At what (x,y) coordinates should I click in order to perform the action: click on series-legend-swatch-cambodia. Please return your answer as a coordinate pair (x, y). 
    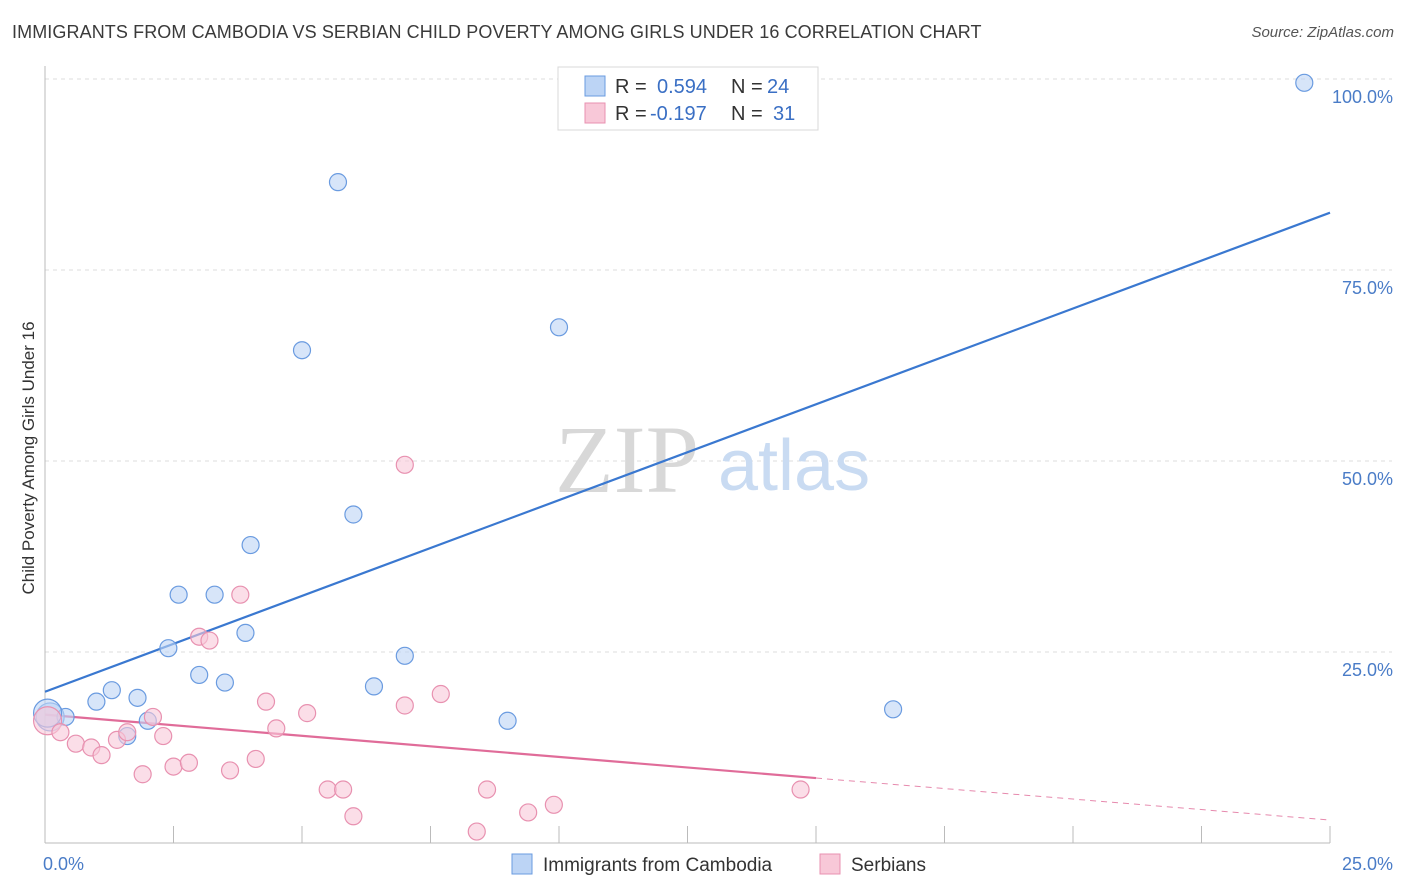
    Looking at the image, I should click on (522, 864).